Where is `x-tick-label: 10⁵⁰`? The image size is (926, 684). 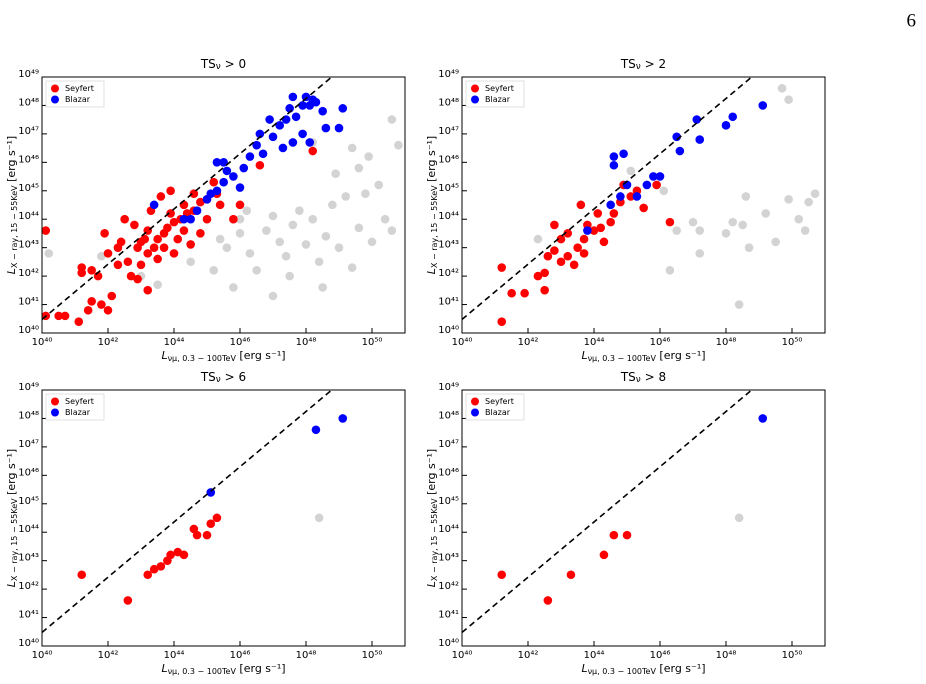
x-tick-label: 10⁵⁰ is located at coordinates (792, 342).